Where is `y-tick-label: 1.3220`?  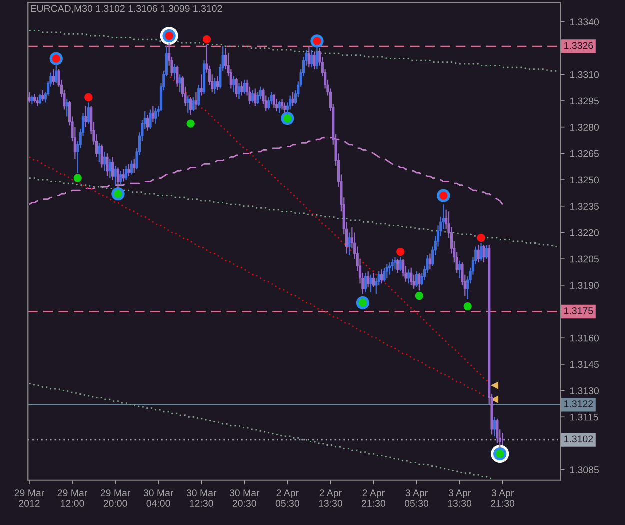
y-tick-label: 1.3220 is located at coordinates (585, 232).